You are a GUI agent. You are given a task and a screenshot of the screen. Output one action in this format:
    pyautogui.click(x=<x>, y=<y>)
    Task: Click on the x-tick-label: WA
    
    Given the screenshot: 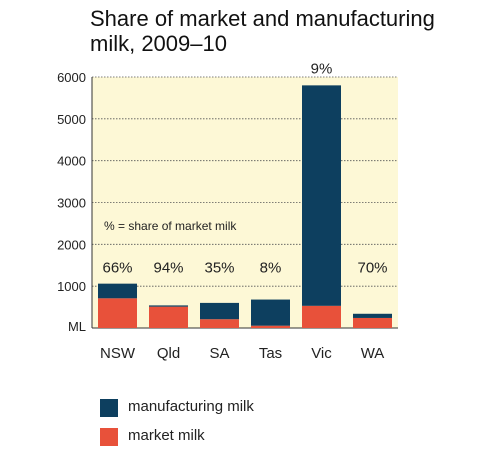 What is the action you would take?
    pyautogui.click(x=373, y=353)
    